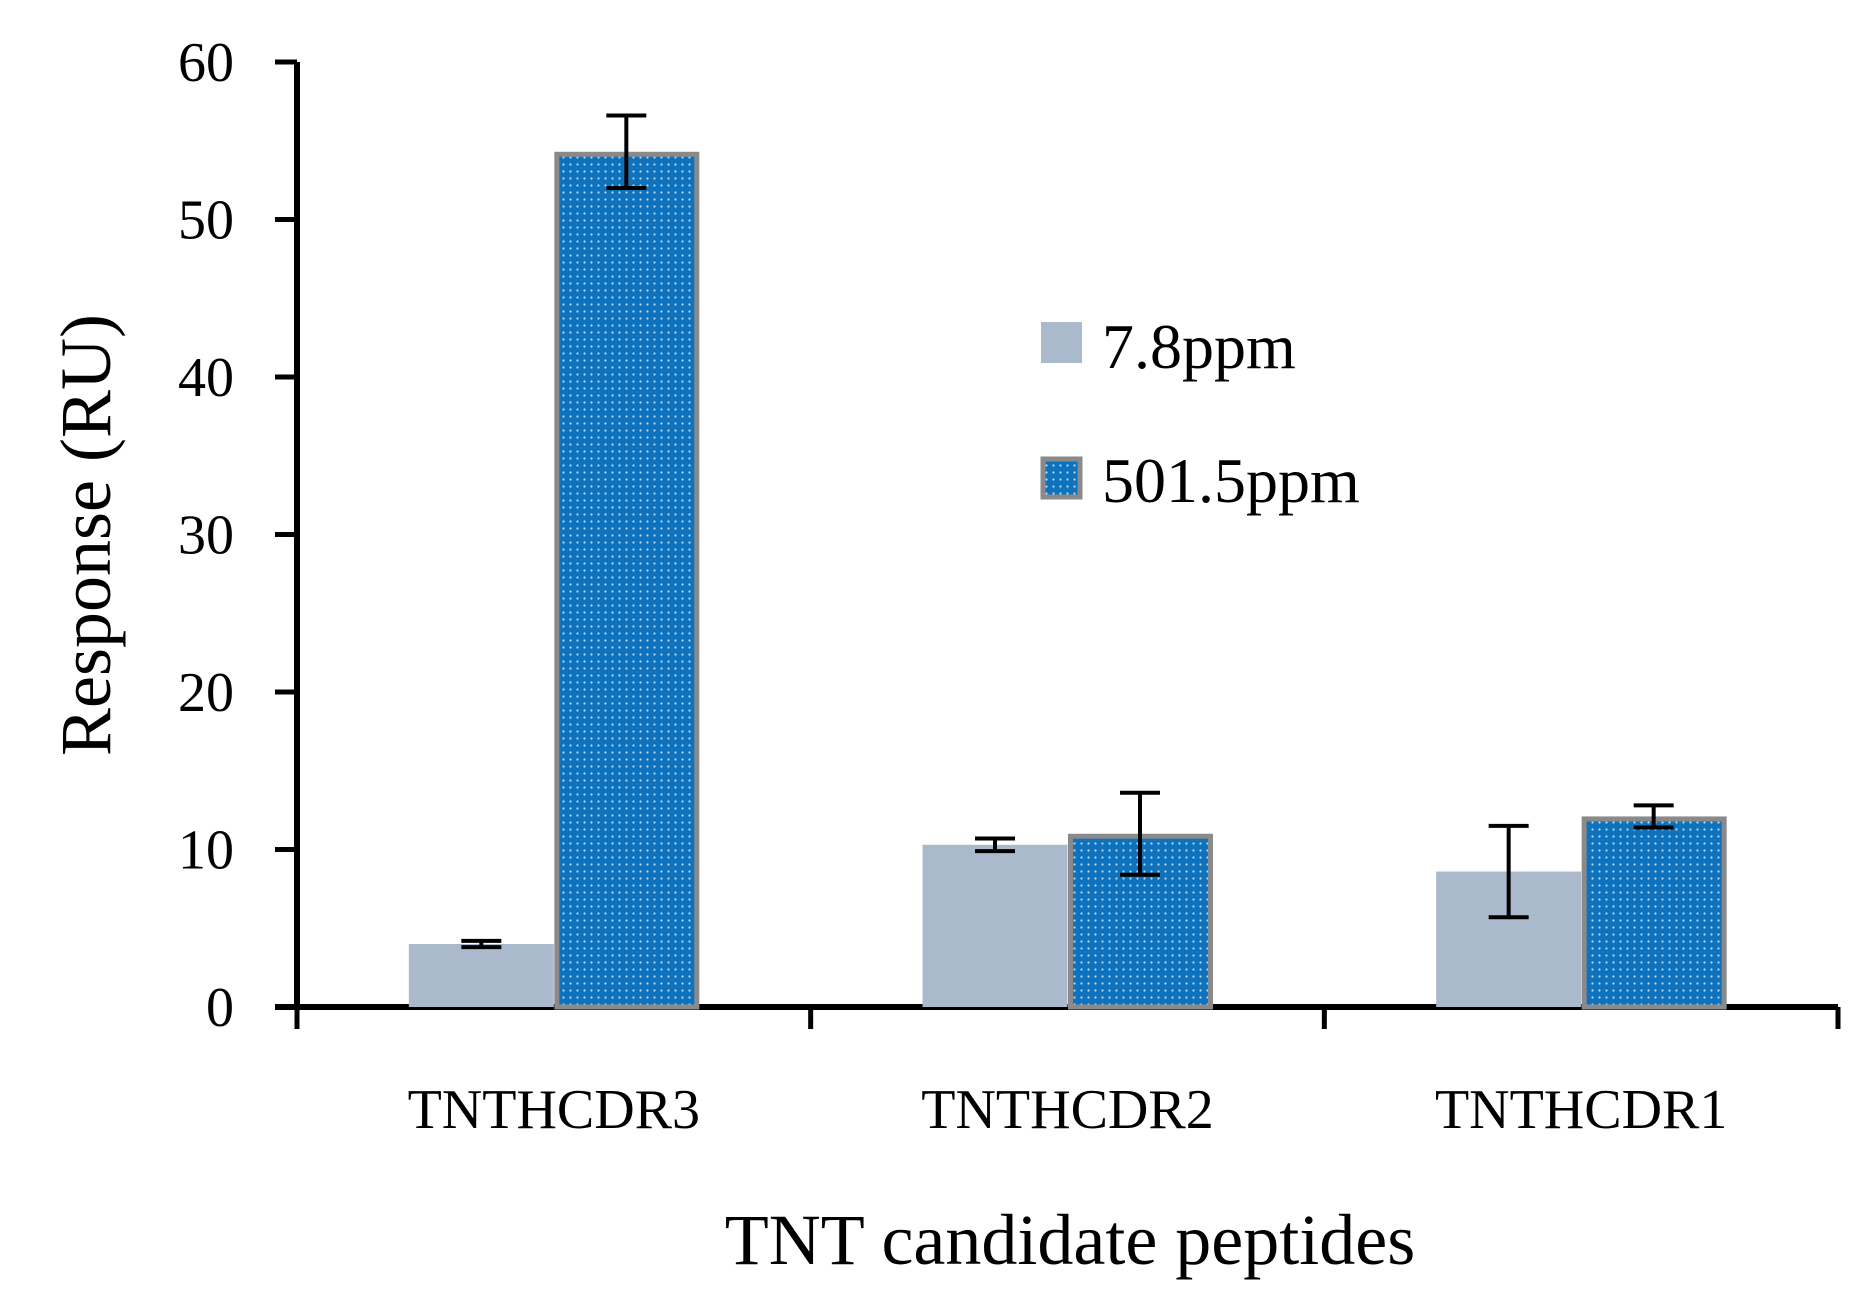  I want to click on x-tick-label: TNTHCDR2, so click(1067, 1110).